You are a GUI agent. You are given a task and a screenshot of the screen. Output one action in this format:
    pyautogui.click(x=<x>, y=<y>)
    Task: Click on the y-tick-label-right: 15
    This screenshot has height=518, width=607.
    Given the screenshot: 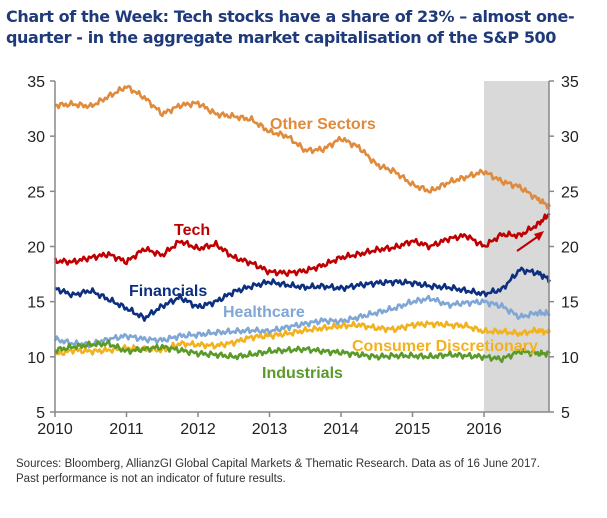 What is the action you would take?
    pyautogui.click(x=570, y=303)
    